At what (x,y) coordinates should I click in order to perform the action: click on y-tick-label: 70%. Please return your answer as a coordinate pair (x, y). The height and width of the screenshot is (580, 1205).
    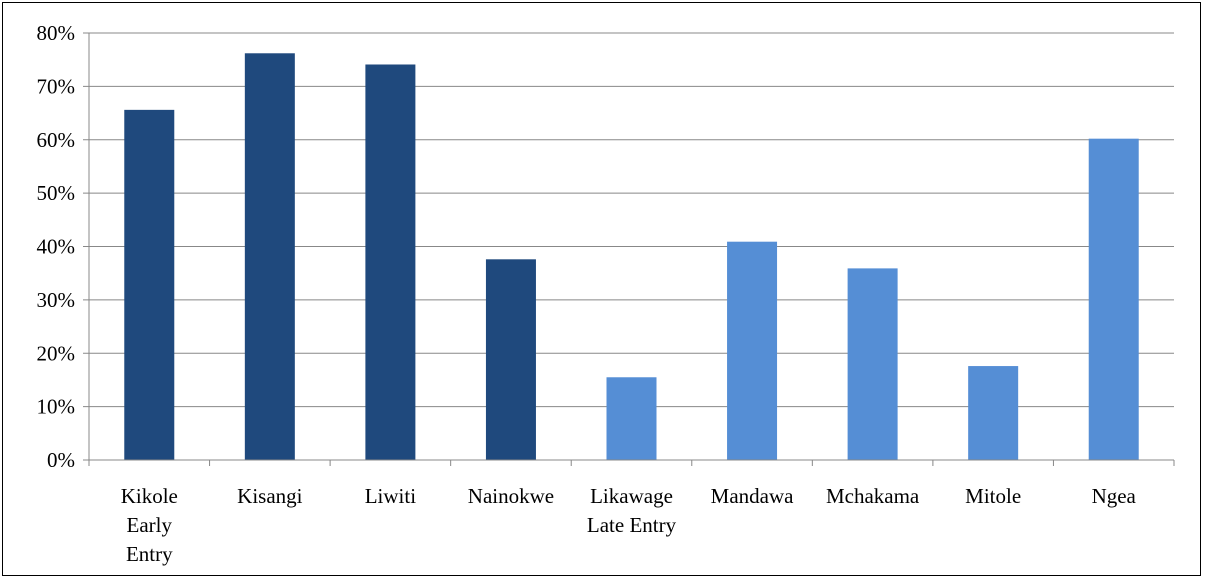
    Looking at the image, I should click on (56, 86).